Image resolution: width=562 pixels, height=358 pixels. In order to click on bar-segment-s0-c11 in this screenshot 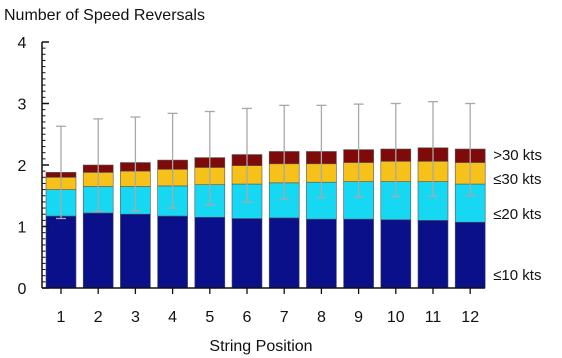, I will do `click(470, 255)`.